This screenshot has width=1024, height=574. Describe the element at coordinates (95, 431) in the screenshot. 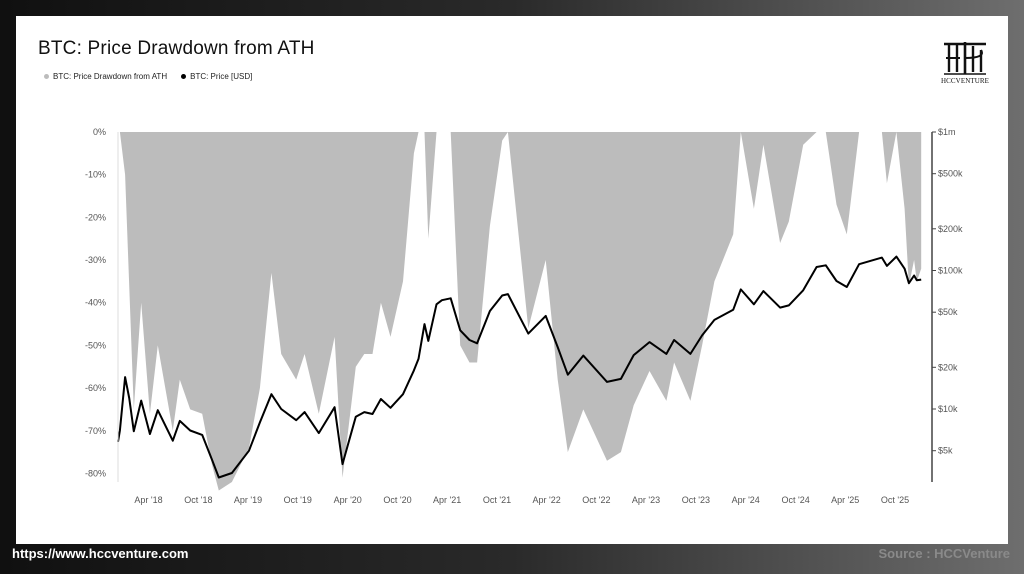

I see `left-tick-label: -70%` at that location.